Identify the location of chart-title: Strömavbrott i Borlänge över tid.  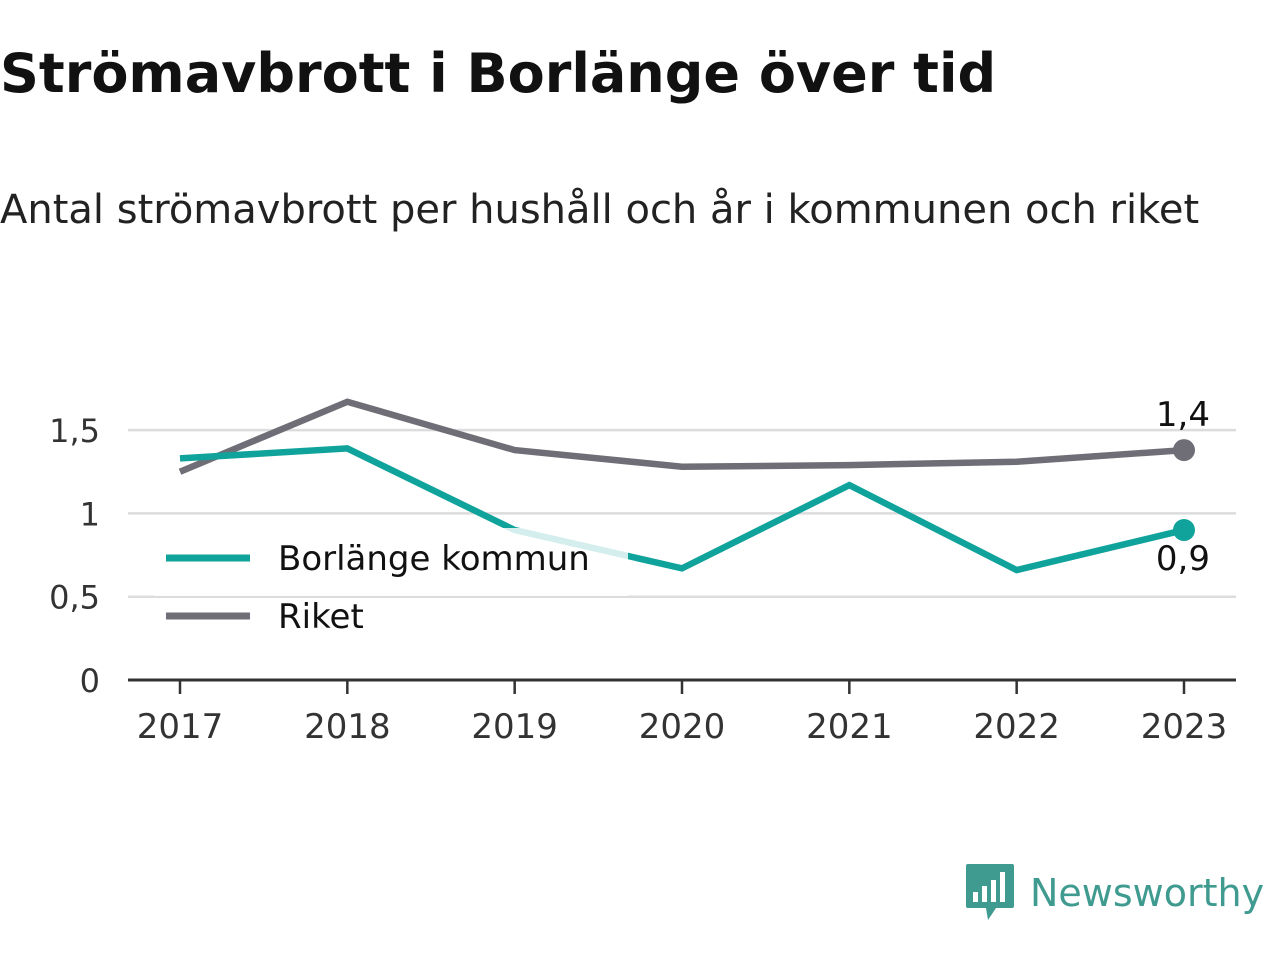
(498, 73).